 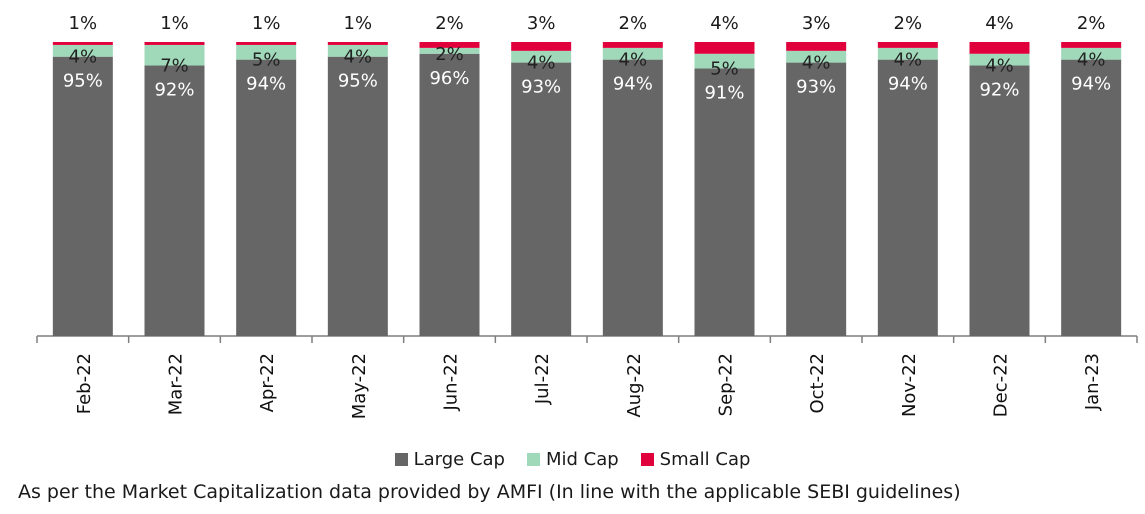 I want to click on x-tick-label: Mar-22, so click(x=176, y=384).